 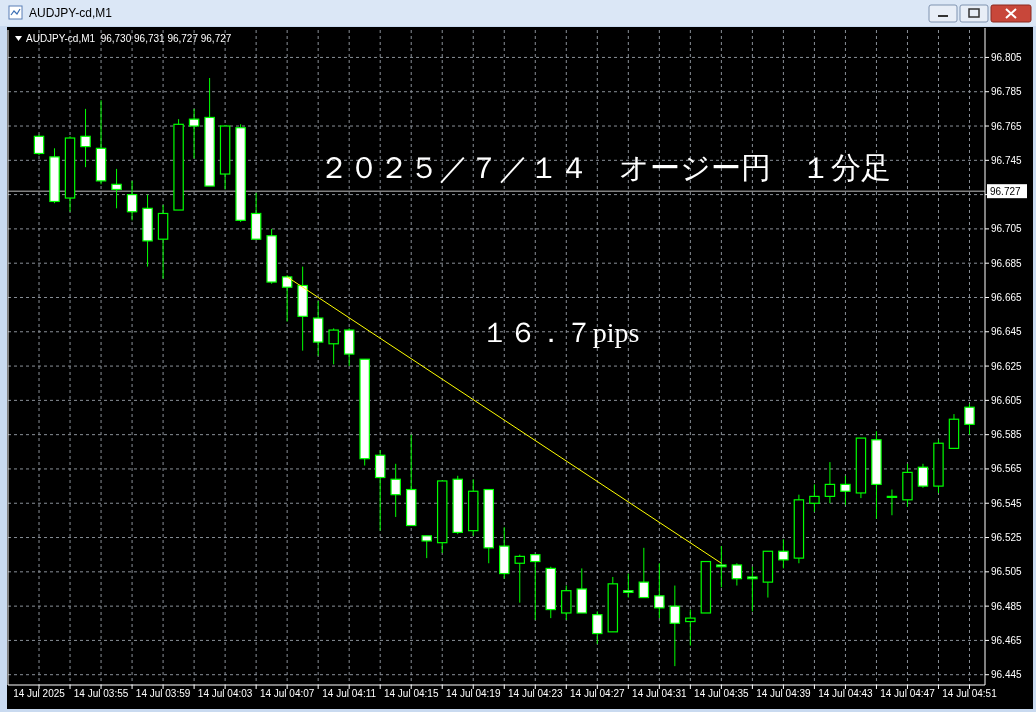 I want to click on x-tick-label: 14 Jul 2025, so click(x=39, y=693).